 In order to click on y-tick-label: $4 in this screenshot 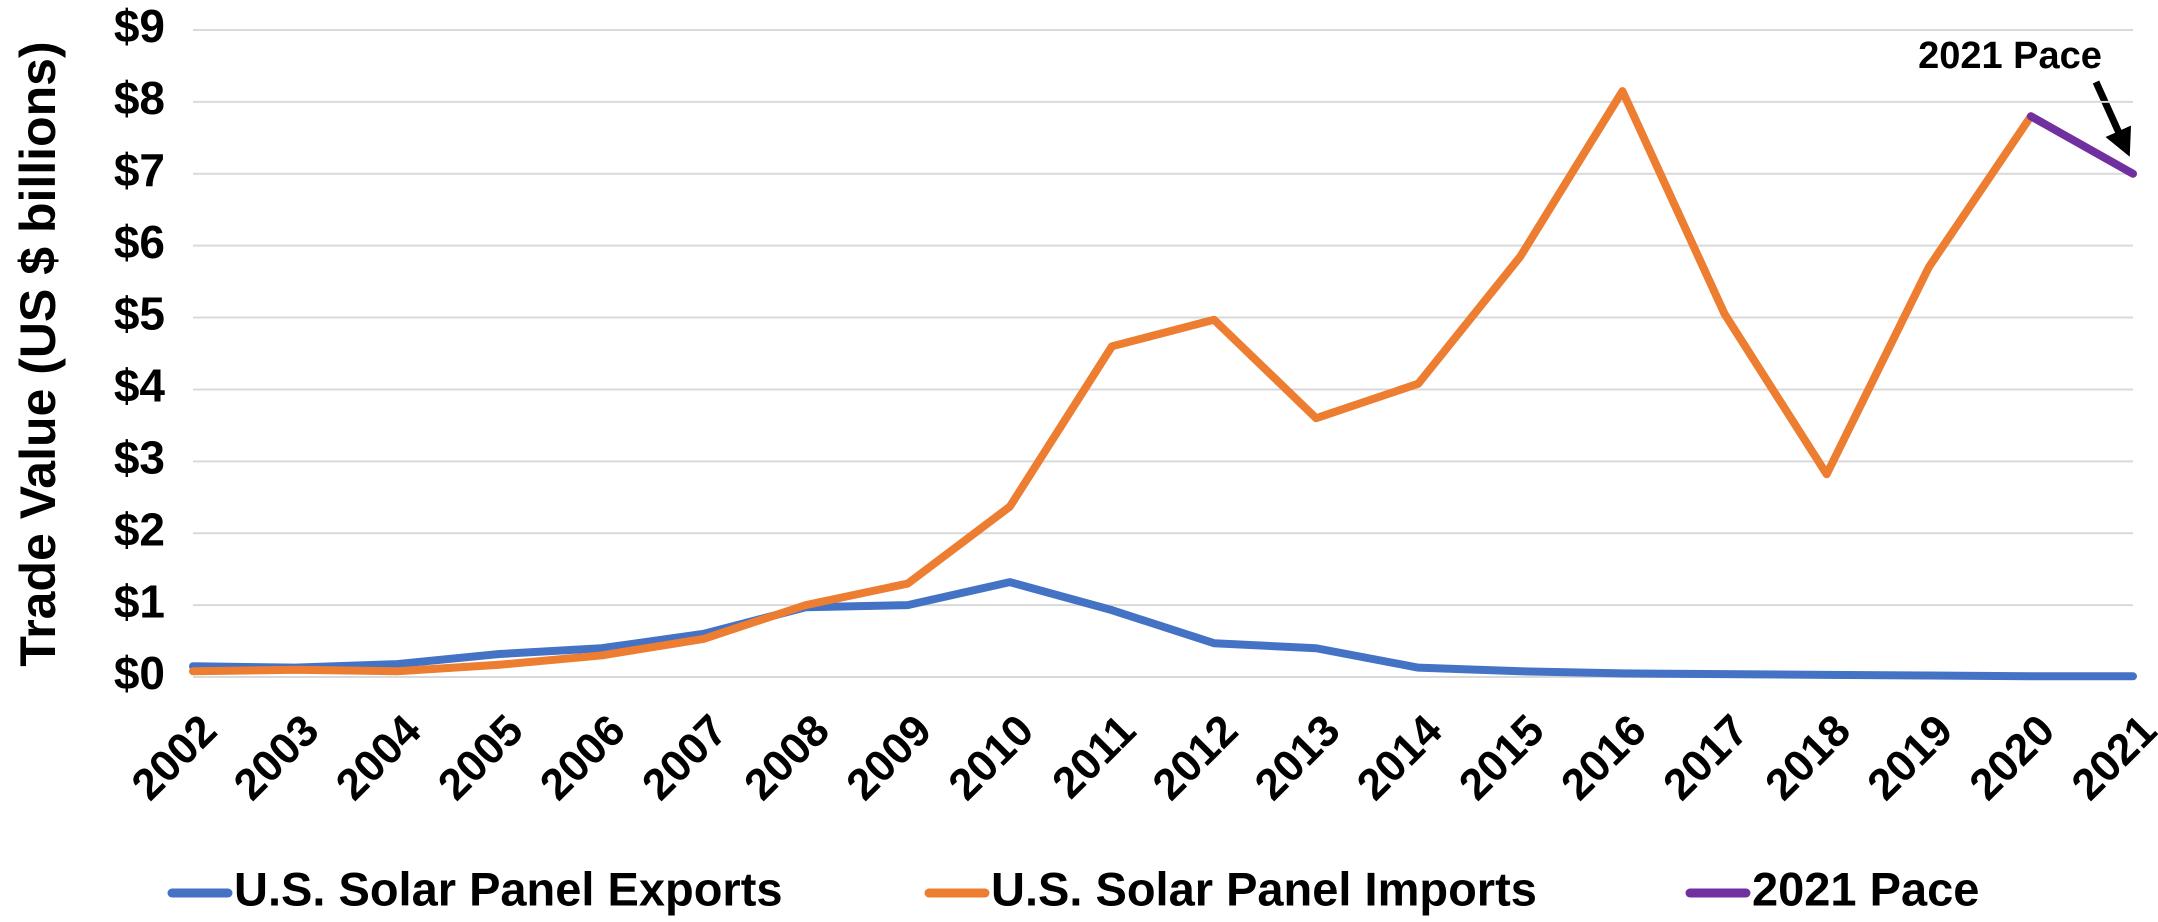, I will do `click(140, 386)`.